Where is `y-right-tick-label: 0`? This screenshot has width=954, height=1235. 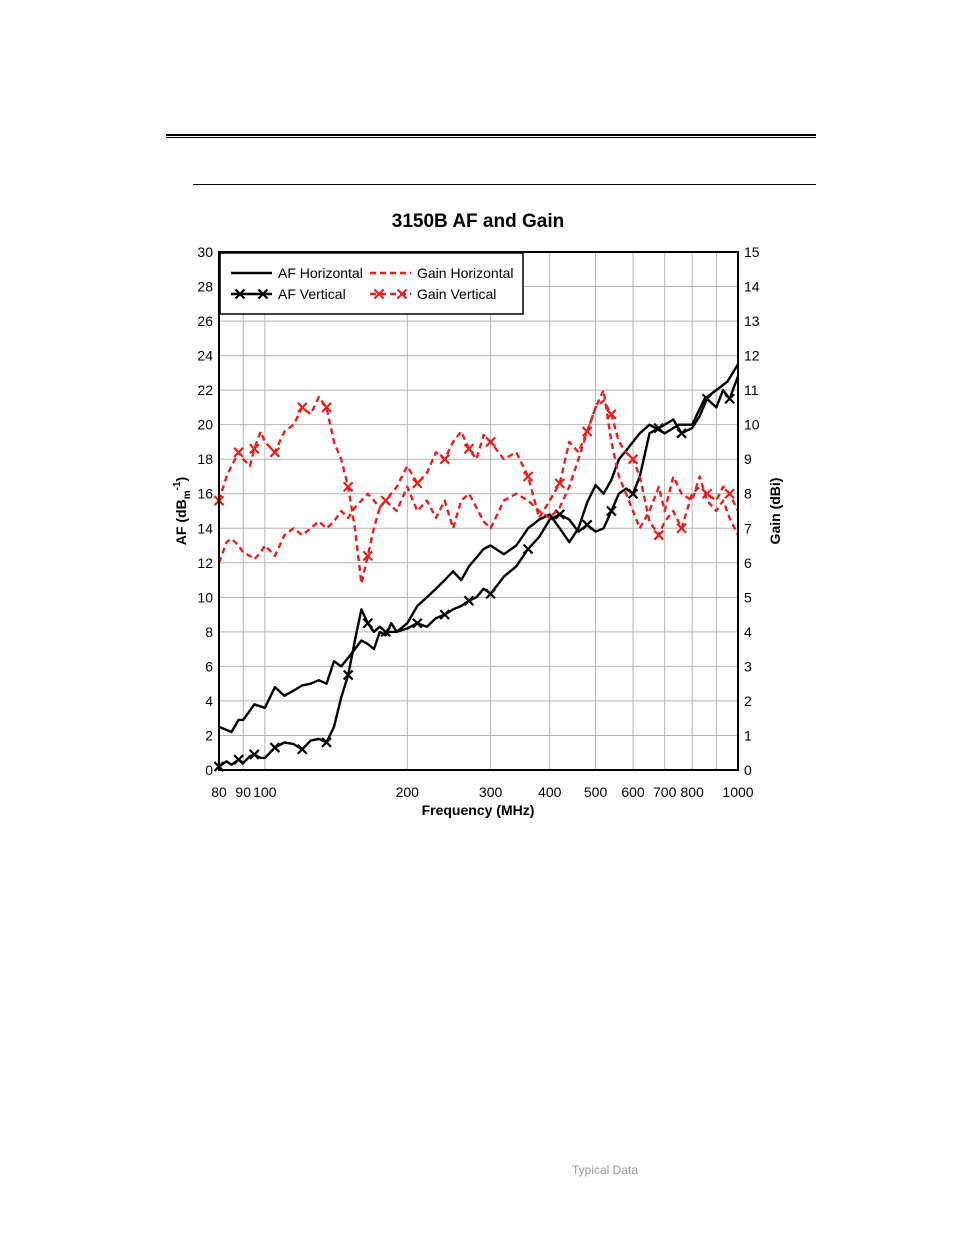
y-right-tick-label: 0 is located at coordinates (748, 770).